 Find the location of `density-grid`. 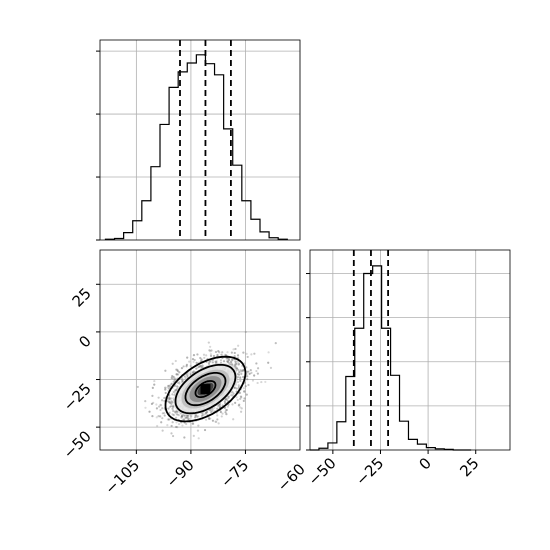

density-grid is located at coordinates (200, 350).